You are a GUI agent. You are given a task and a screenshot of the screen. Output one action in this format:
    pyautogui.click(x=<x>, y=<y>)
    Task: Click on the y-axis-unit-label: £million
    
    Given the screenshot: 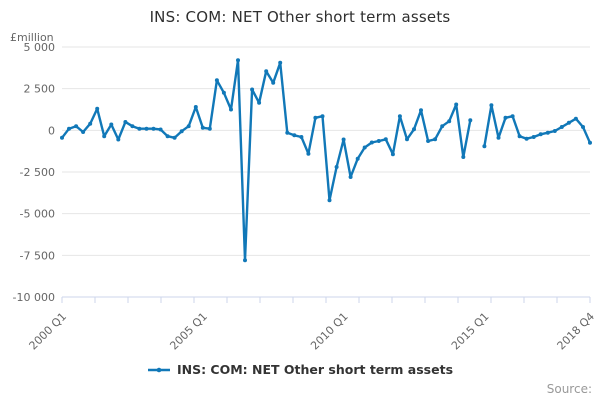 What is the action you would take?
    pyautogui.click(x=32, y=37)
    